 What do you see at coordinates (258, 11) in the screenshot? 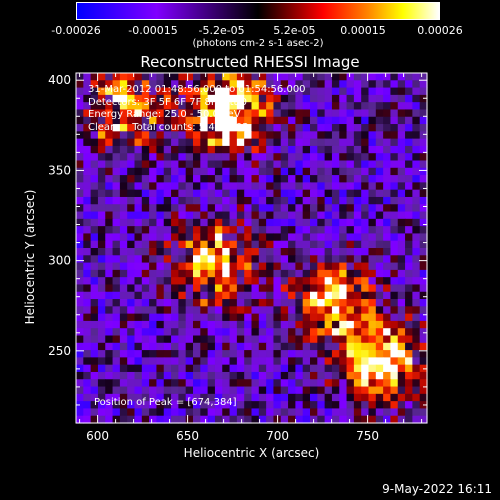
I see `colorbar` at bounding box center [258, 11].